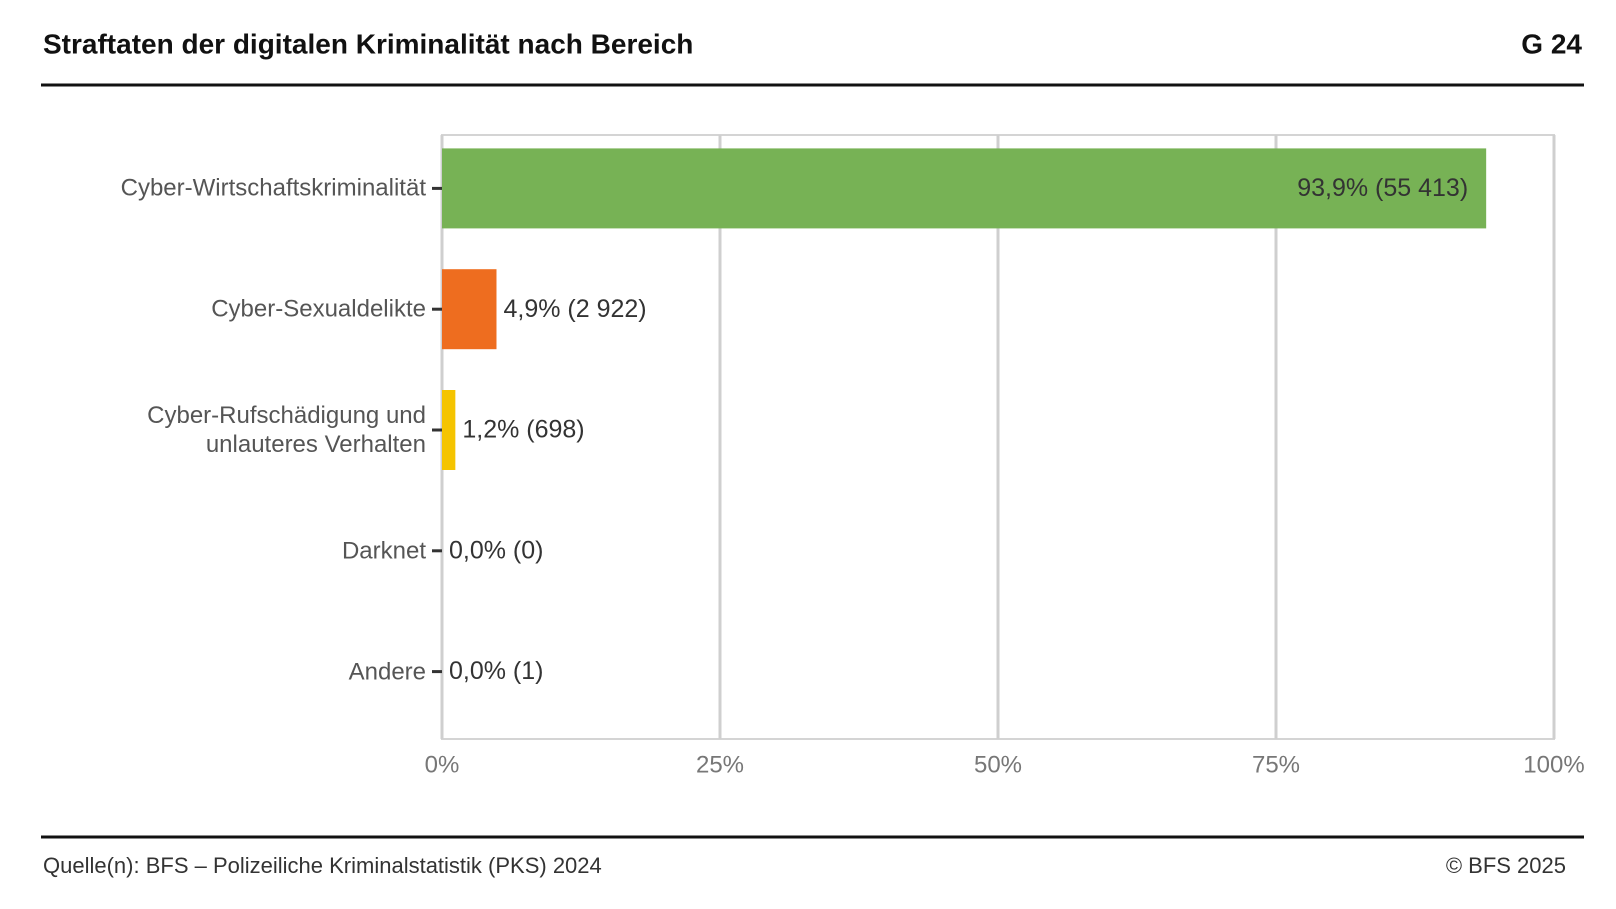 Image resolution: width=1616 pixels, height=909 pixels. I want to click on value-label: 0,0% (0), so click(496, 550).